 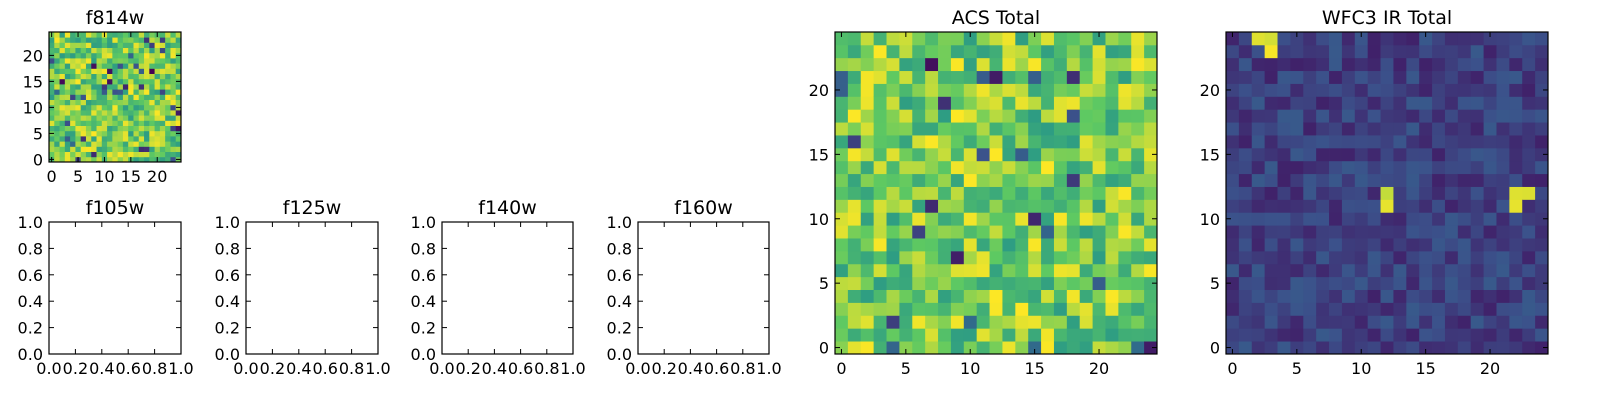 What do you see at coordinates (227, 354) in the screenshot?
I see `y-tick-label: 0.0` at bounding box center [227, 354].